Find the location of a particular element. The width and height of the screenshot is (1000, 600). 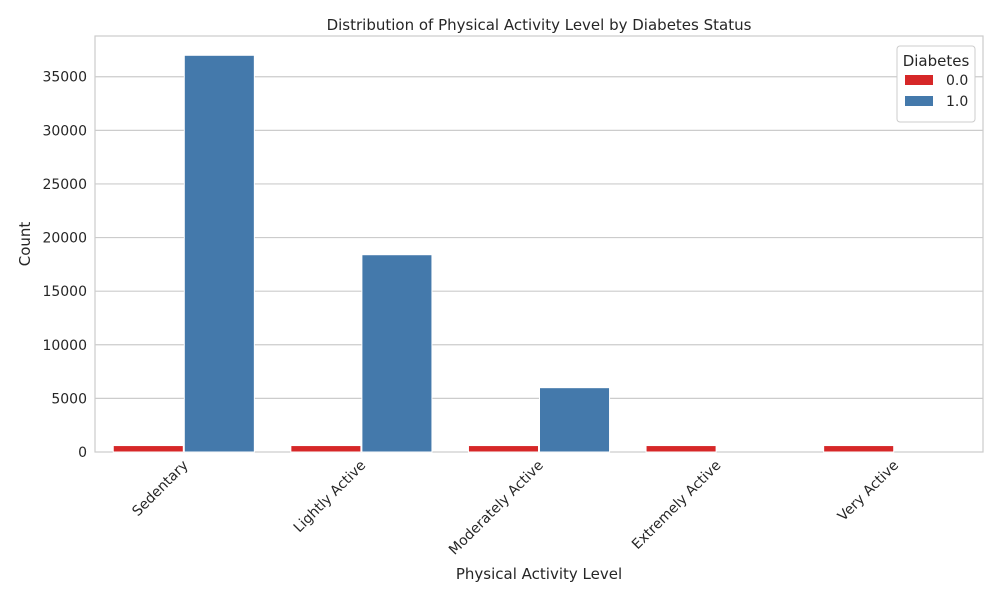

x-axis-title: Physical Activity Level is located at coordinates (539, 574).